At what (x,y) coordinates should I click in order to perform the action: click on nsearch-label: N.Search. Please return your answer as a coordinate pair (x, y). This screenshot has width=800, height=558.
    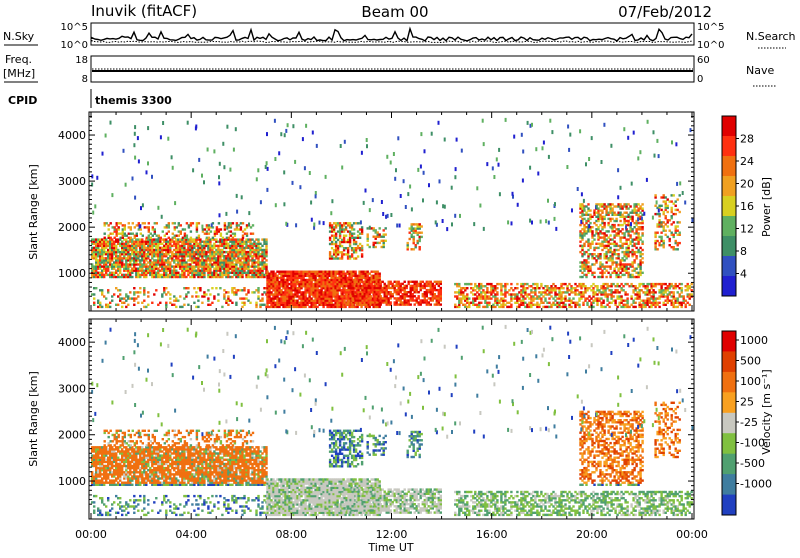
    Looking at the image, I should click on (771, 36).